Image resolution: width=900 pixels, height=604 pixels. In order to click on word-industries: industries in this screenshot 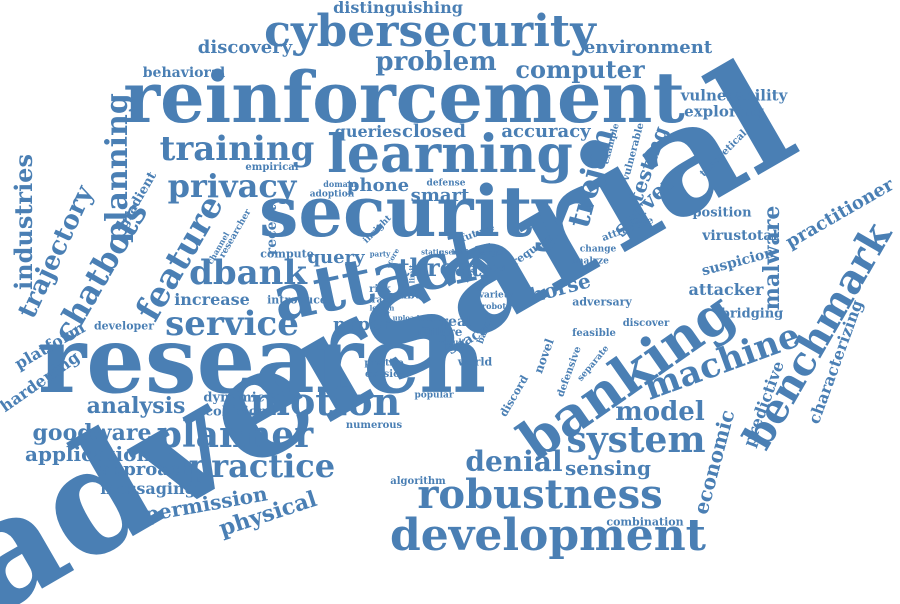, I will do `click(23, 222)`.